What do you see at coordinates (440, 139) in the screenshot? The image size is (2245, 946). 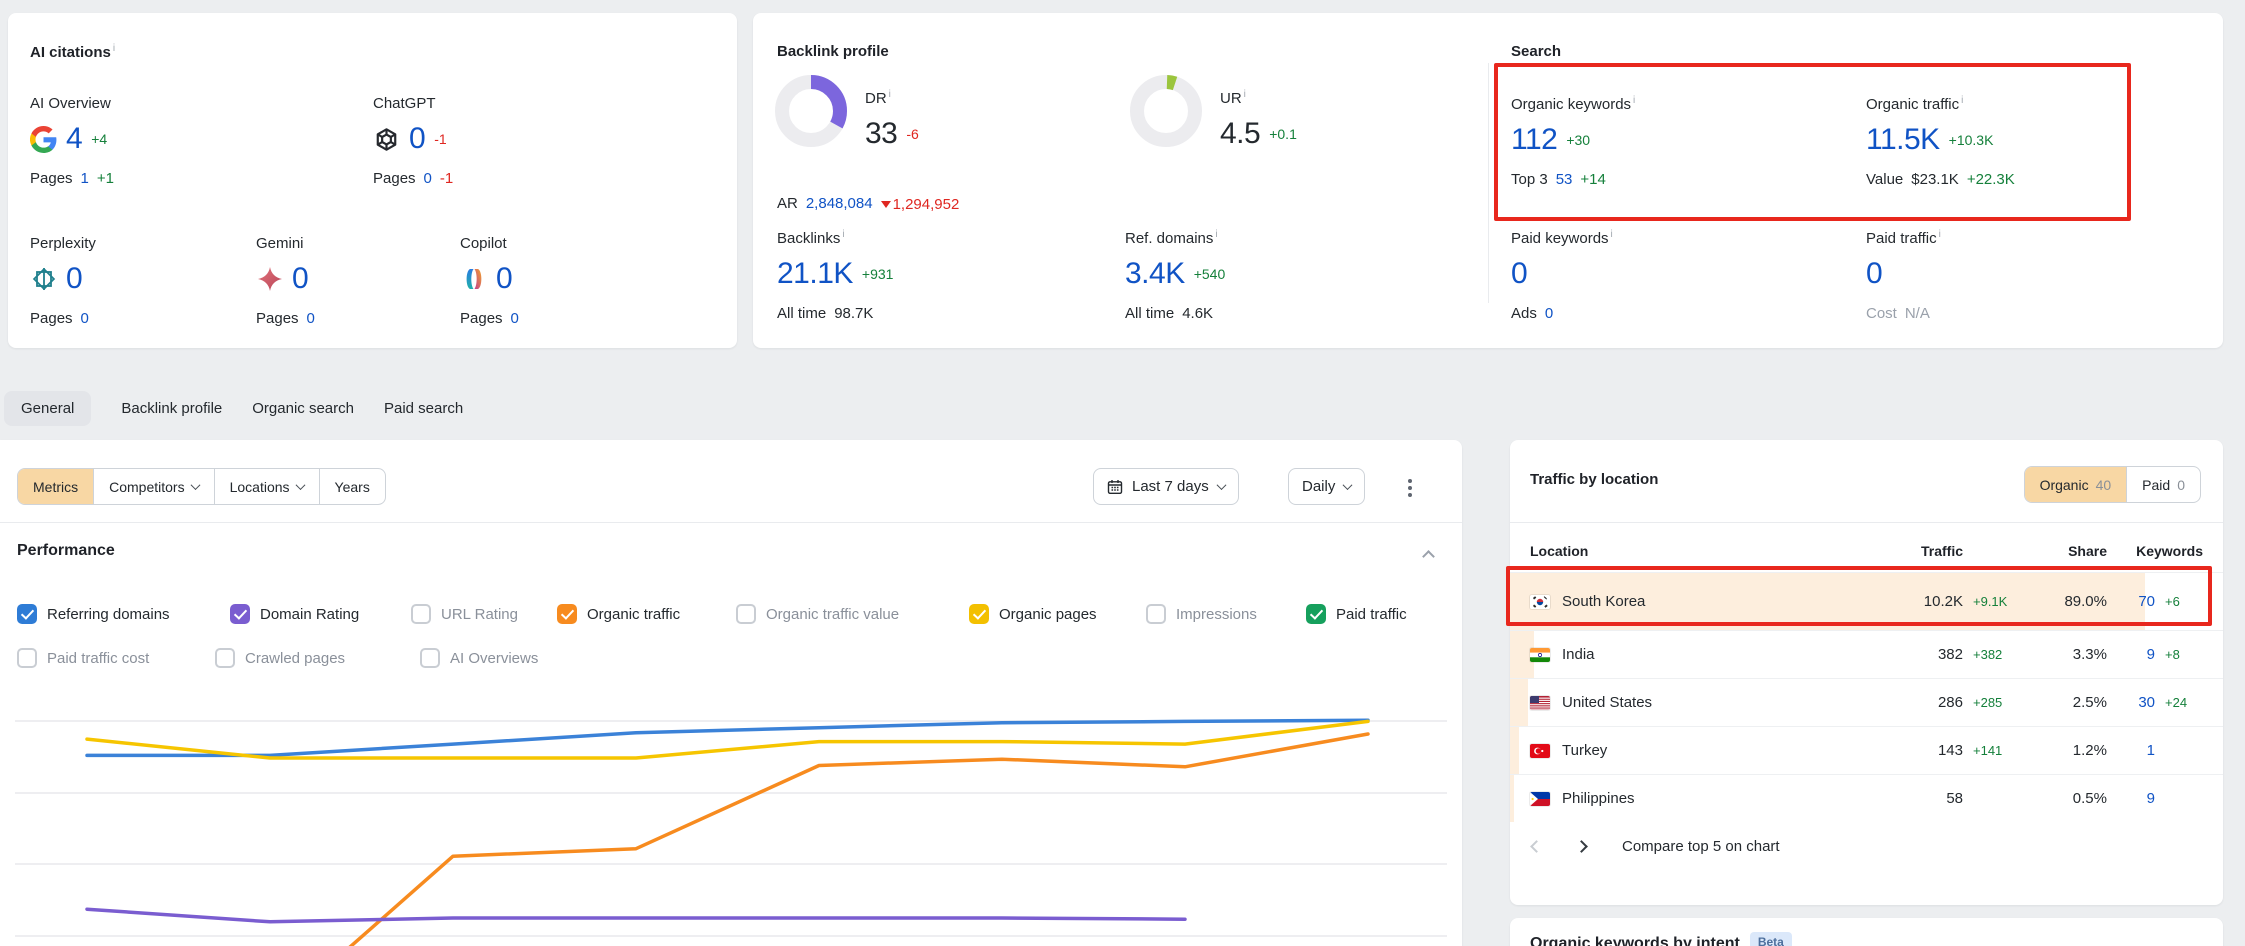 I see `chatgpt-delta: -1` at bounding box center [440, 139].